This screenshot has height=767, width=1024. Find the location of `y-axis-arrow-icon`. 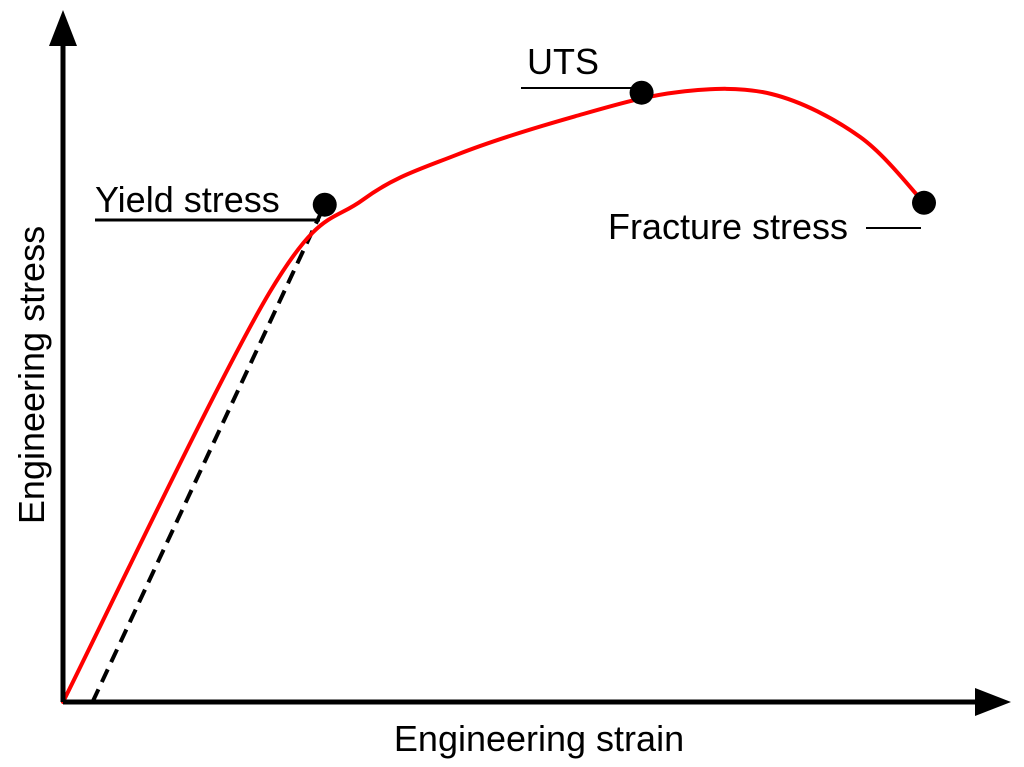

y-axis-arrow-icon is located at coordinates (63, 28).